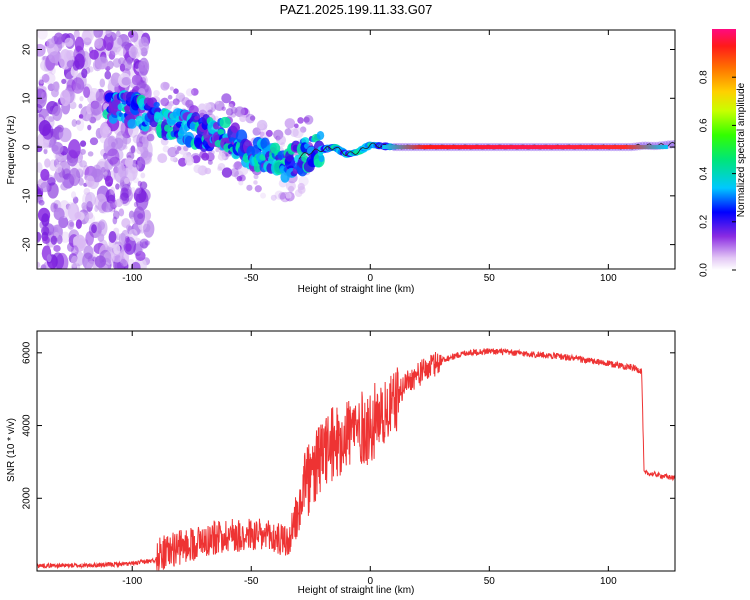  Describe the element at coordinates (27, 147) in the screenshot. I see `top-y-tick-label: 0` at that location.